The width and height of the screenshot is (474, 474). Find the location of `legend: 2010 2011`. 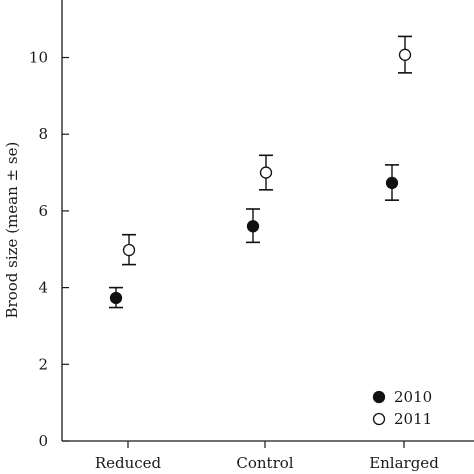

legend: 2010 2011 is located at coordinates (402, 408).